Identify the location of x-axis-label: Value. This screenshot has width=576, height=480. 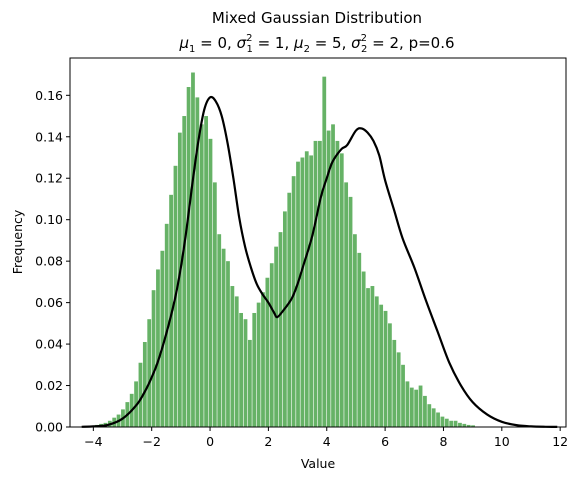
(318, 463).